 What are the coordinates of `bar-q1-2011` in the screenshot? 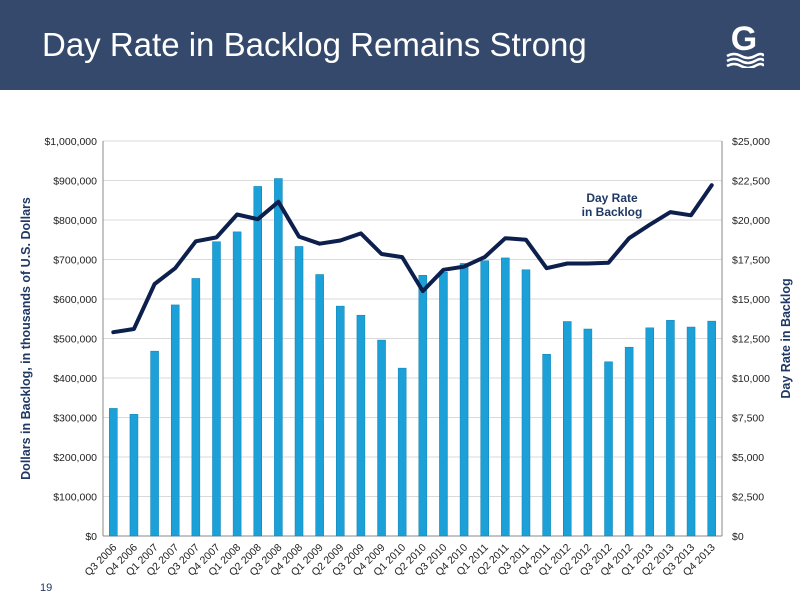 It's located at (484, 398).